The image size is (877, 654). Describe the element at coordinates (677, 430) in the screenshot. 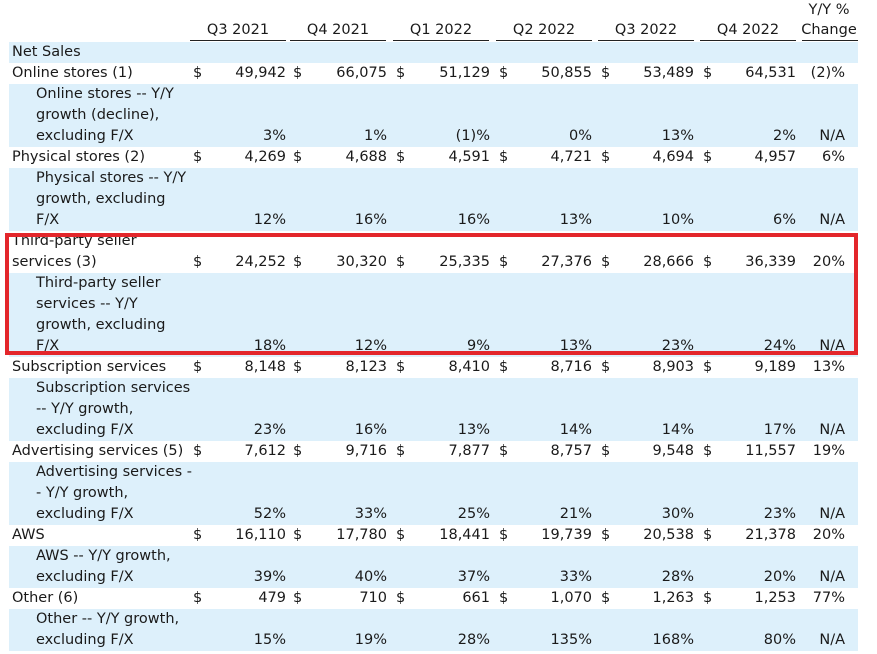

I see `value-cell: 14%` at that location.